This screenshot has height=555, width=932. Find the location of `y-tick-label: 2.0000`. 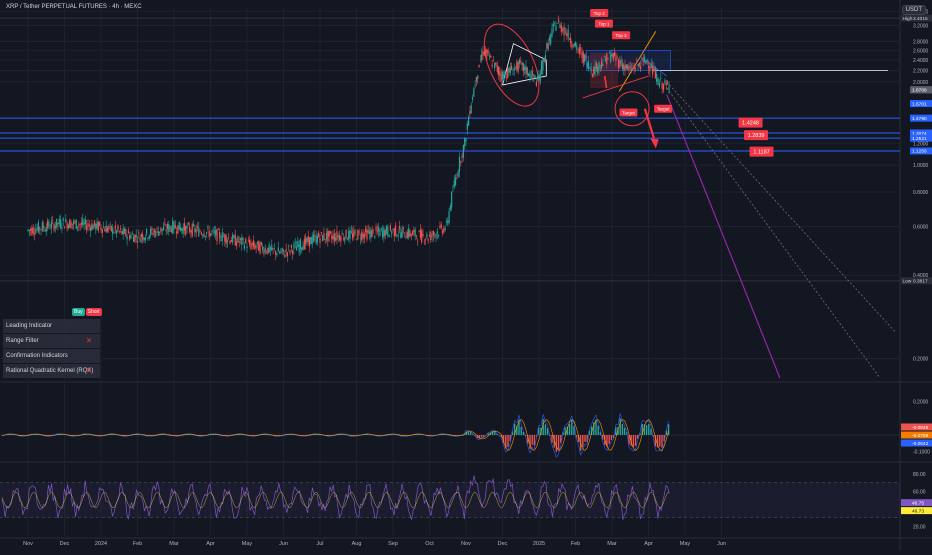

y-tick-label: 2.0000 is located at coordinates (921, 83).